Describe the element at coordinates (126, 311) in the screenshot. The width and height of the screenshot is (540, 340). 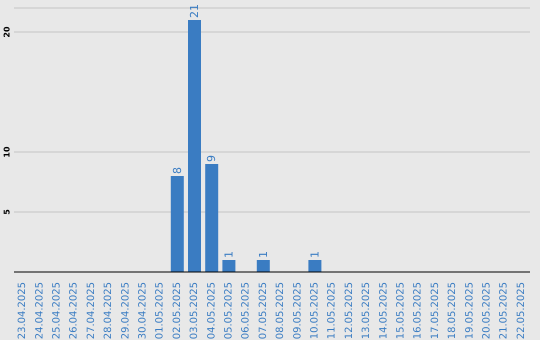
I see `x-tick-label: 29.04.2025` at that location.